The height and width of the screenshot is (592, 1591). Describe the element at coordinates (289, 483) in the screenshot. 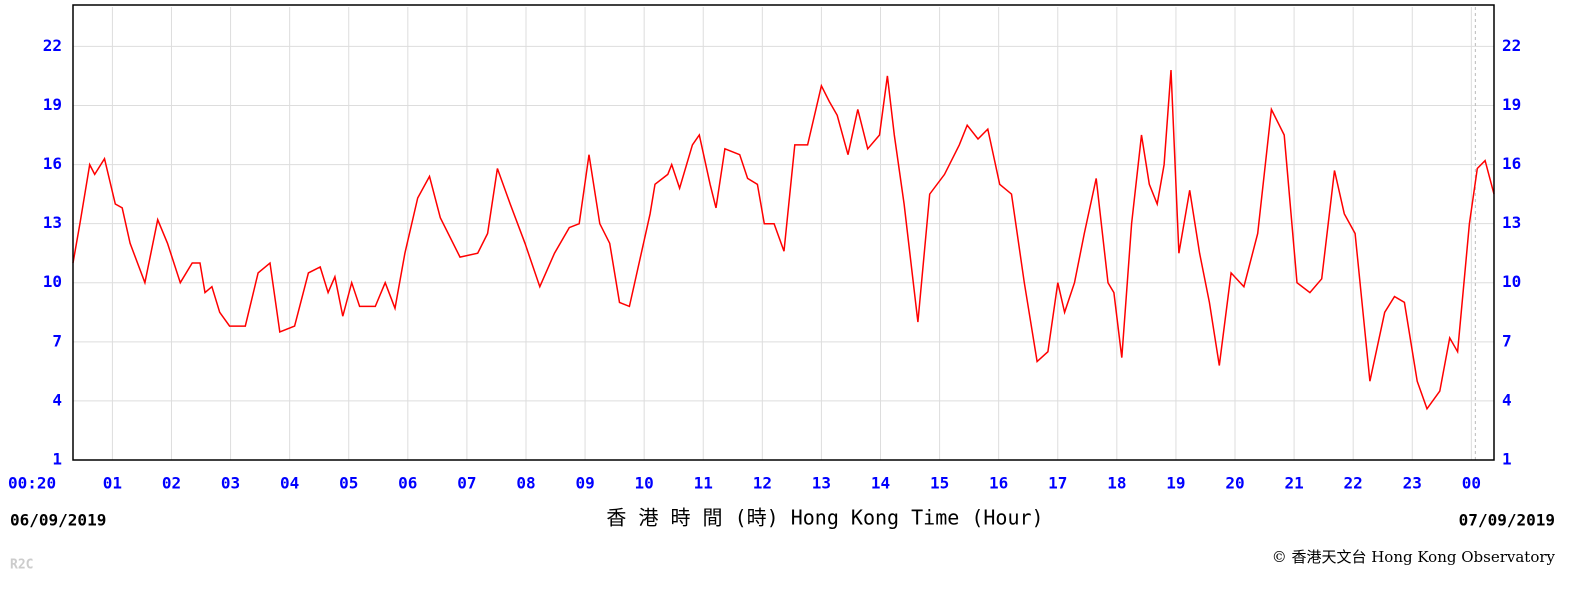

I see `x-tick-label: 04` at that location.